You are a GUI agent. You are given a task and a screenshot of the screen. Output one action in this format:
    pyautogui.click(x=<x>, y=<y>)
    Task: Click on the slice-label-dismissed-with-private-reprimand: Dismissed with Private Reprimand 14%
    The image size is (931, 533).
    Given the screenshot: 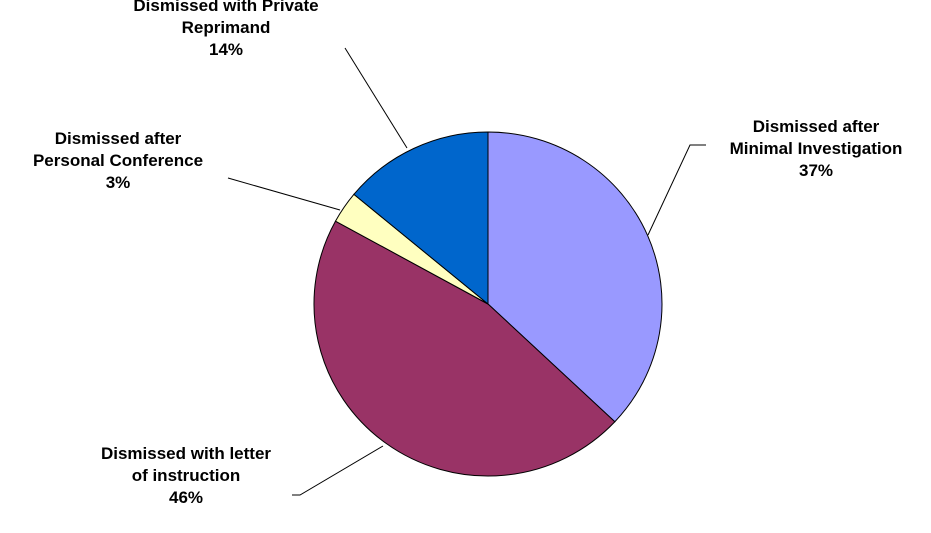 What is the action you would take?
    pyautogui.click(x=225, y=29)
    